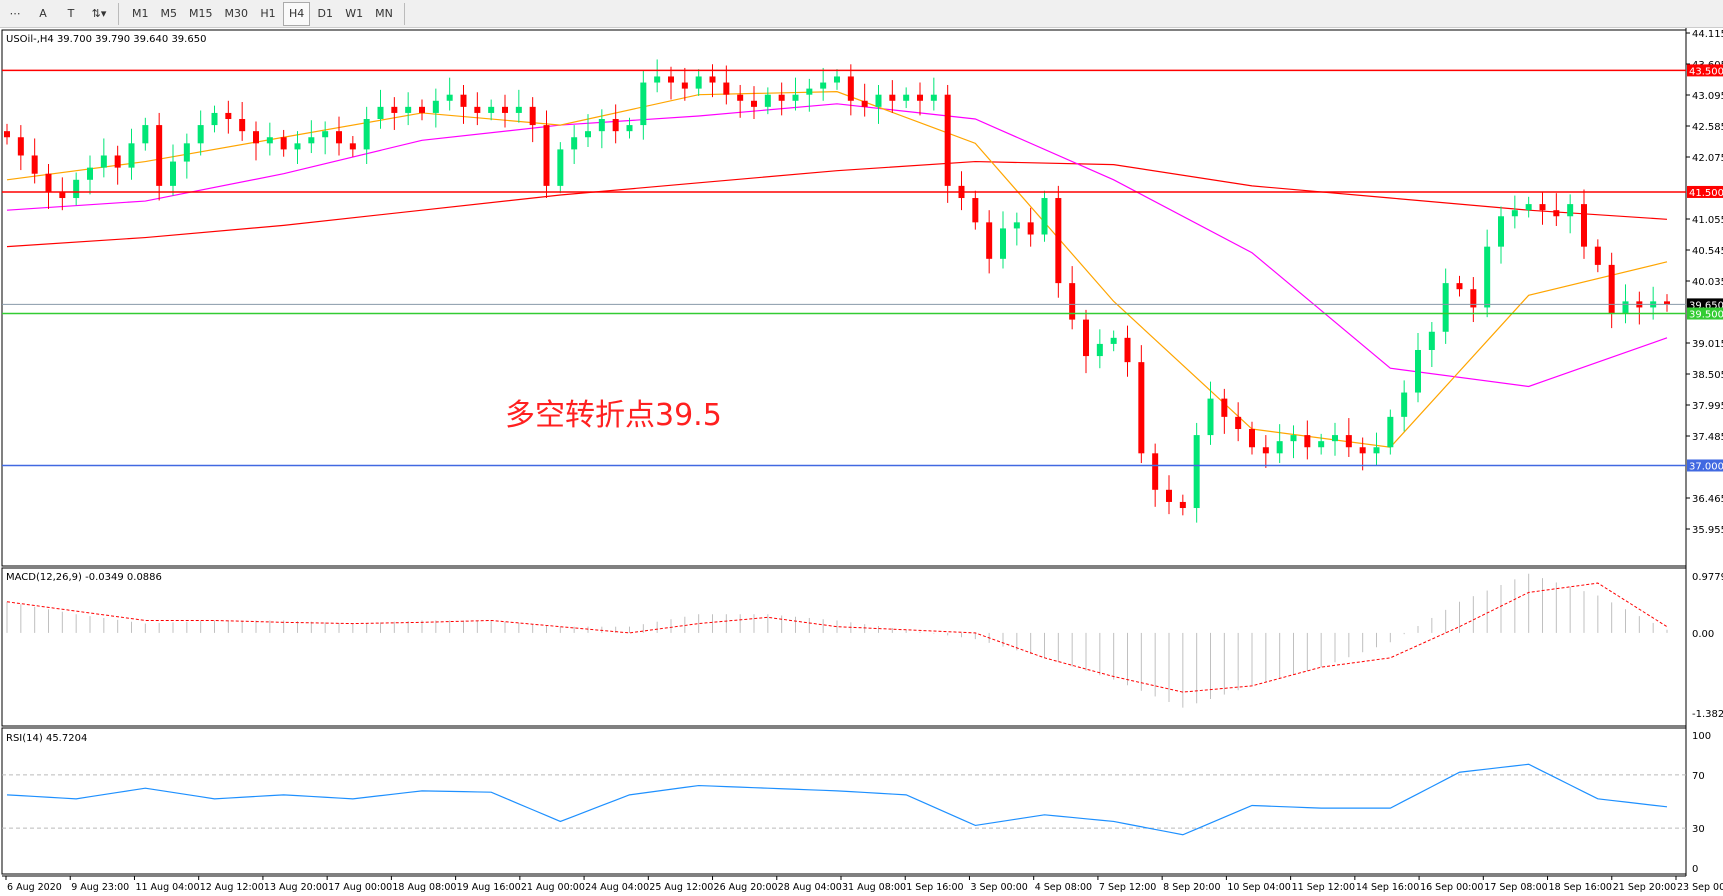  Describe the element at coordinates (1695, 869) in the screenshot. I see `rsi-tick-label: 0` at that location.